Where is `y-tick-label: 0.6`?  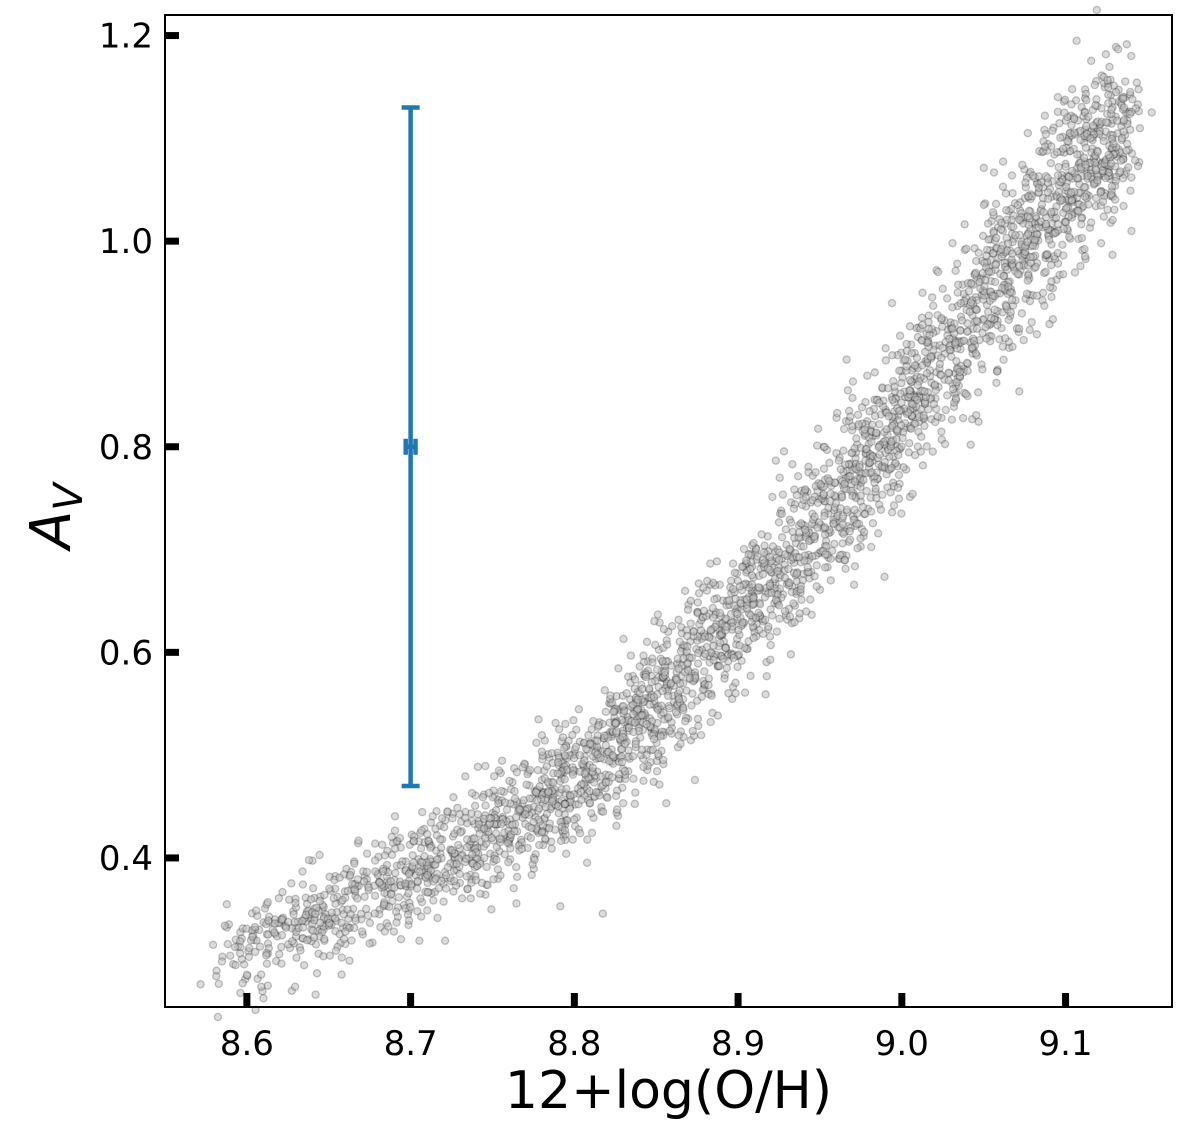
y-tick-label: 0.6 is located at coordinates (126, 653).